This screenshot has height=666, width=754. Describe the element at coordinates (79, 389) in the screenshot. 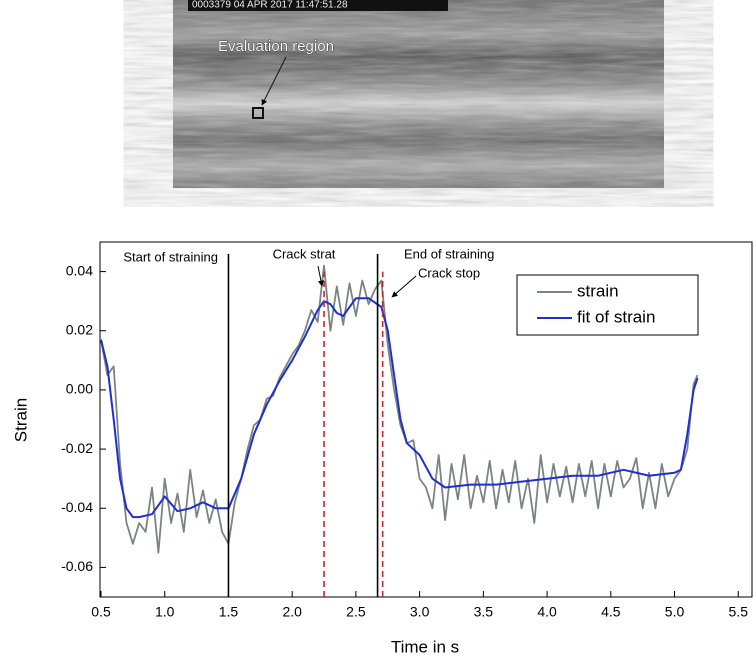

I see `y-tick-label: 0.00` at that location.